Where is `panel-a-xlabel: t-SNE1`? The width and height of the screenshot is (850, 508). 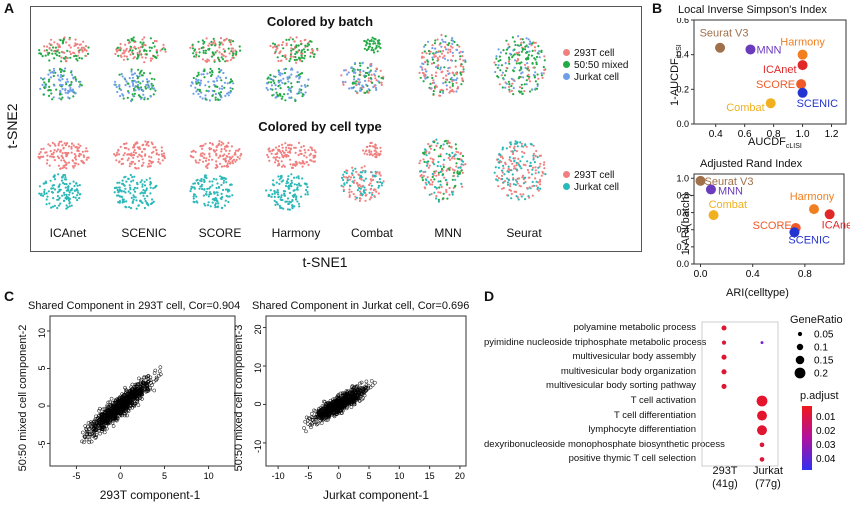
panel-a-xlabel: t-SNE1 is located at coordinates (325, 262).